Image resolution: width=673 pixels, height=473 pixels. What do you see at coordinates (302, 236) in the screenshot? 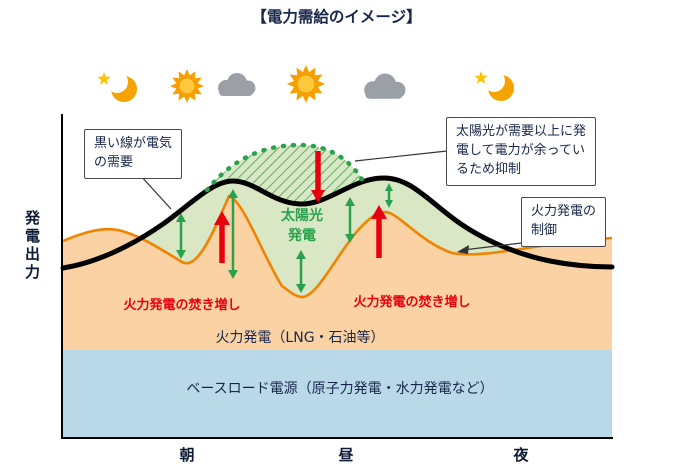
I see `solar-power-label-line2: 発電` at bounding box center [302, 236].